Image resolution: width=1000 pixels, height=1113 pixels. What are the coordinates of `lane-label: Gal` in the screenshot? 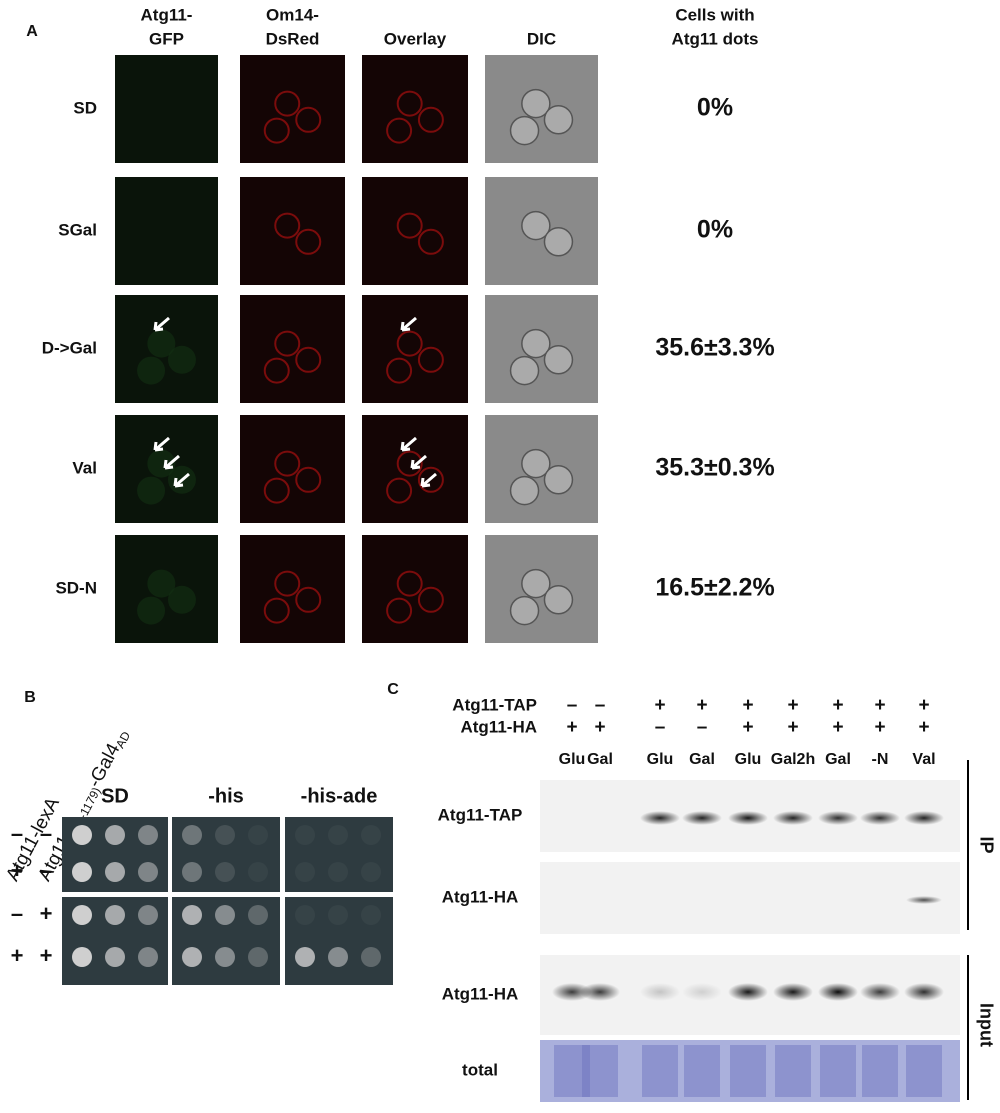 It's located at (600, 759).